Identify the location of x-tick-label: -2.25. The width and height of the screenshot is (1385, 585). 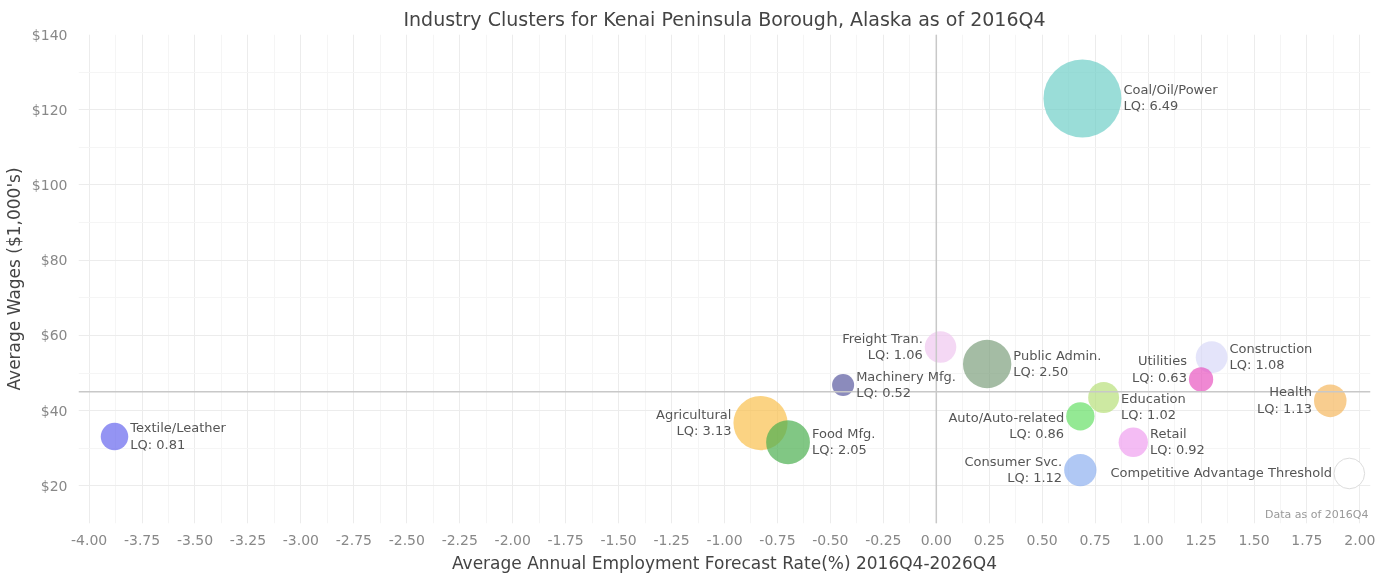
(459, 539).